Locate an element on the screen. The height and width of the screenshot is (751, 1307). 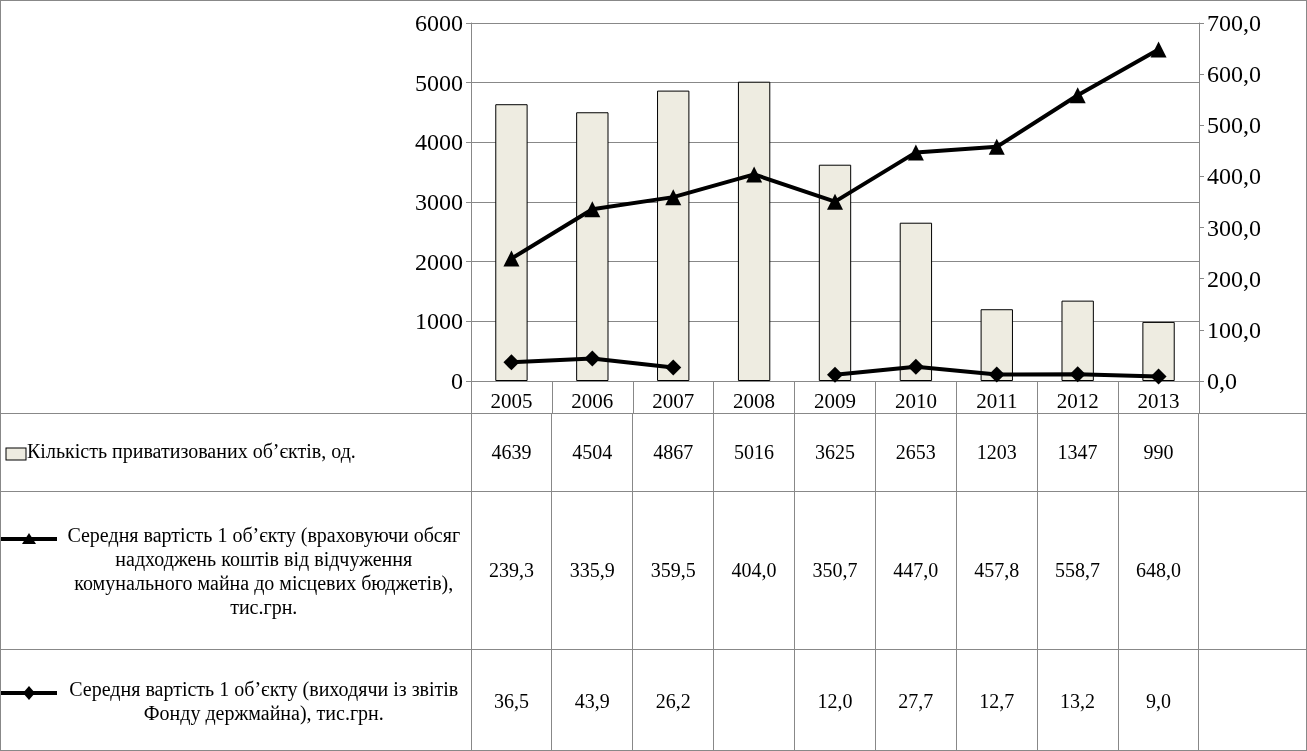
x-tick-label: 2008 is located at coordinates (754, 400).